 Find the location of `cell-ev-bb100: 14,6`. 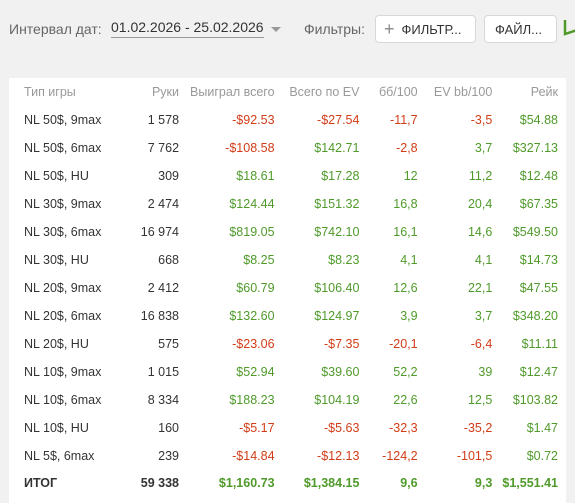

cell-ev-bb100: 14,6 is located at coordinates (480, 232).